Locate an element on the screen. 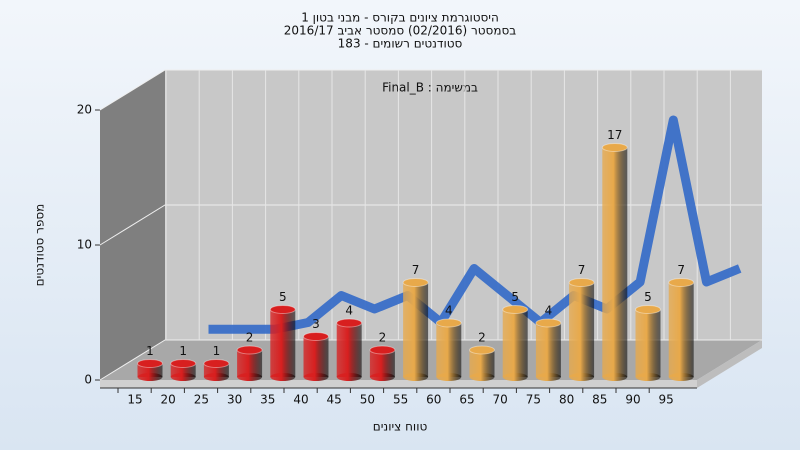 The width and height of the screenshot is (800, 450). subtitle: Final_B : במשימה is located at coordinates (430, 88).